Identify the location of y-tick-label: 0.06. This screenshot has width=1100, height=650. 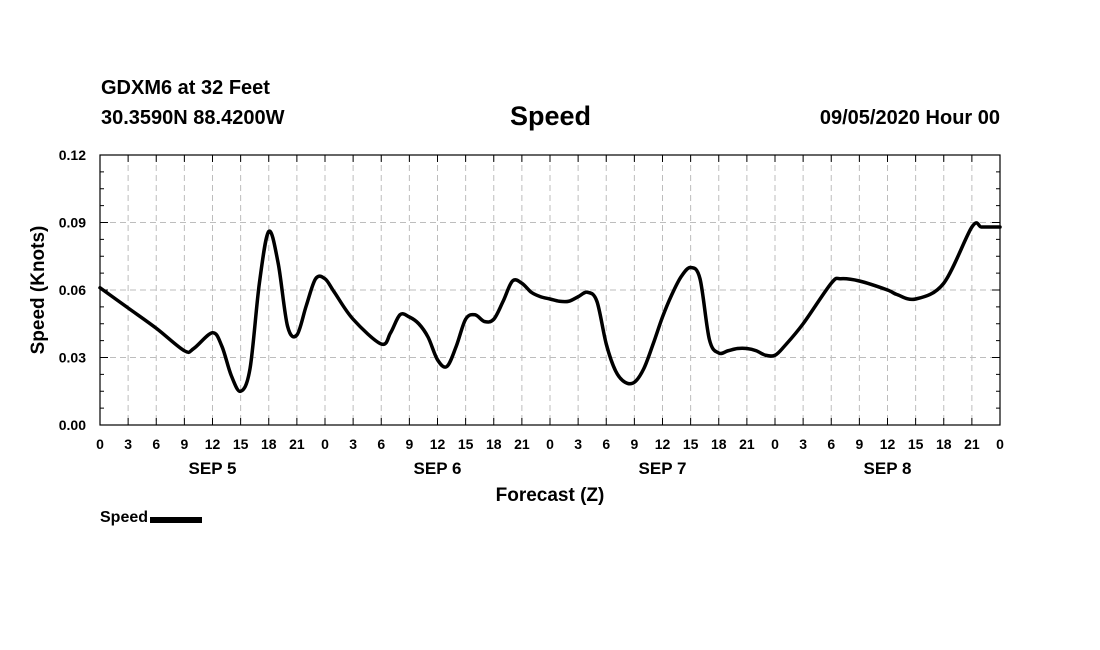
(72, 290).